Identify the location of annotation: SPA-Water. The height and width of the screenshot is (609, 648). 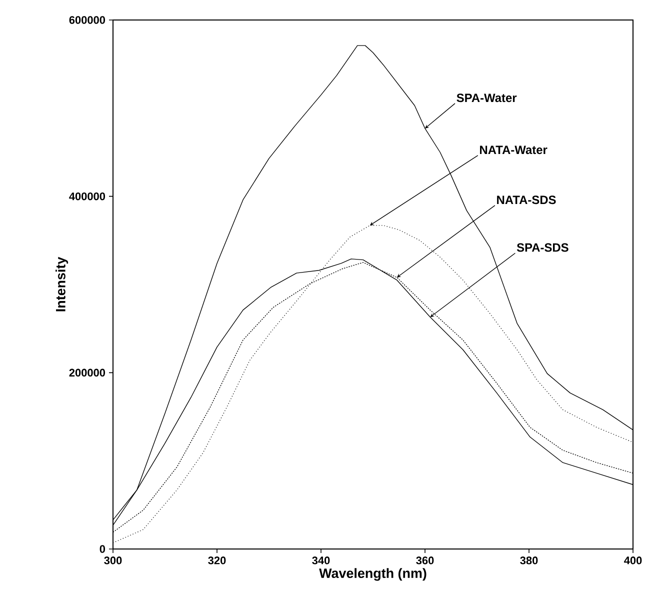
(486, 98).